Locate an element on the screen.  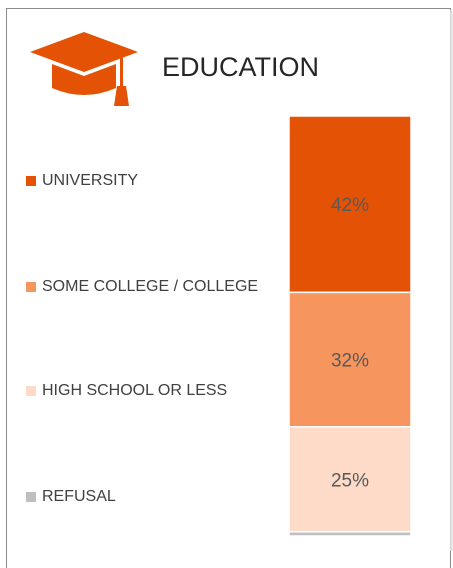
chart-header: EDUCATION is located at coordinates (193, 70).